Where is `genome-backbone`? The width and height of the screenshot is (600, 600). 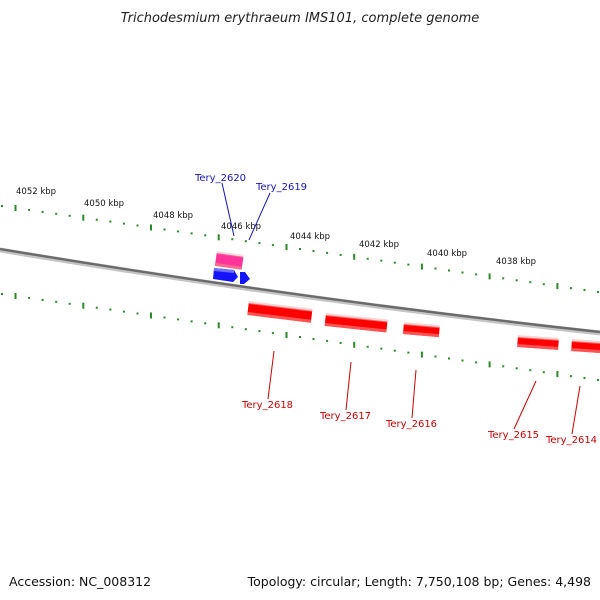
genome-backbone is located at coordinates (300, 291).